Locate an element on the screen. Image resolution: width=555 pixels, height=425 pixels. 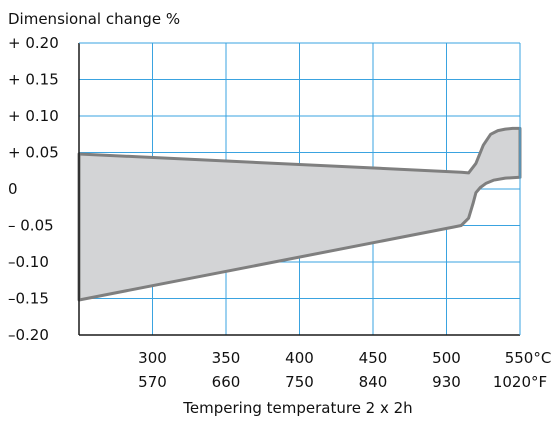
y-tick-label: – 0.05 is located at coordinates (31, 226).